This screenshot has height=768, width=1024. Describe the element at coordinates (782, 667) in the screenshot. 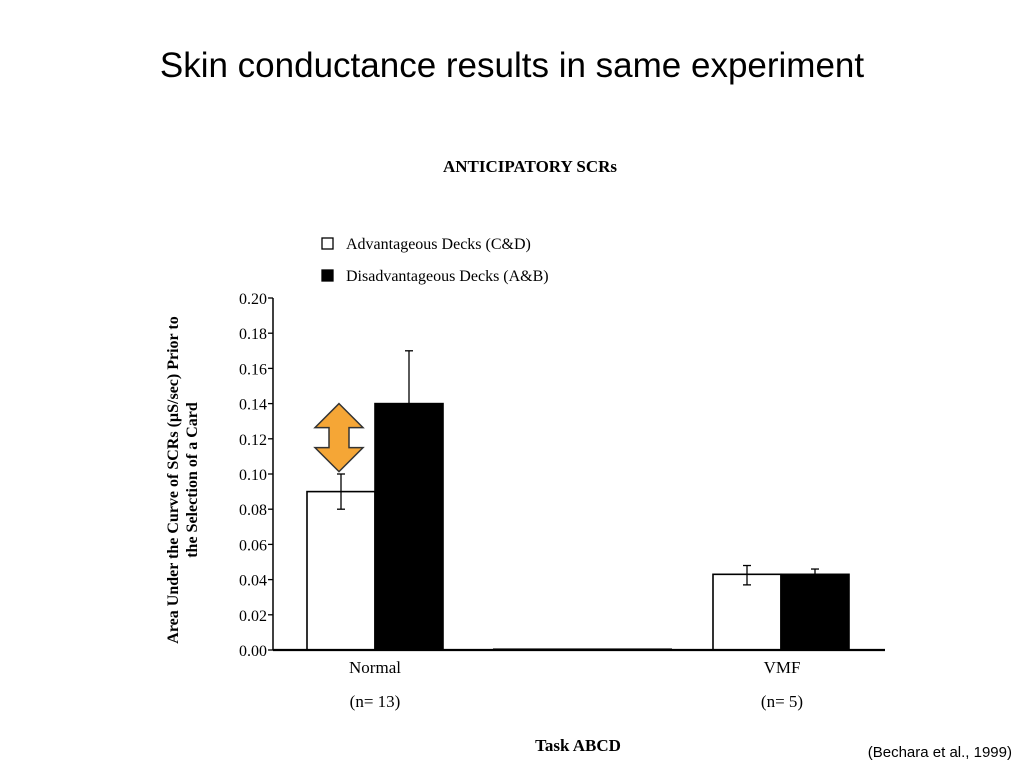

I see `x-category-label-vmf: VMF` at that location.